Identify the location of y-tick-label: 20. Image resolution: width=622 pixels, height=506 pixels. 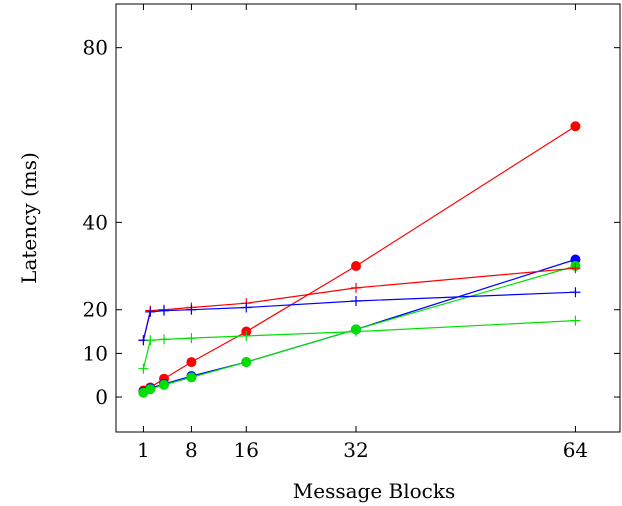
(95, 310).